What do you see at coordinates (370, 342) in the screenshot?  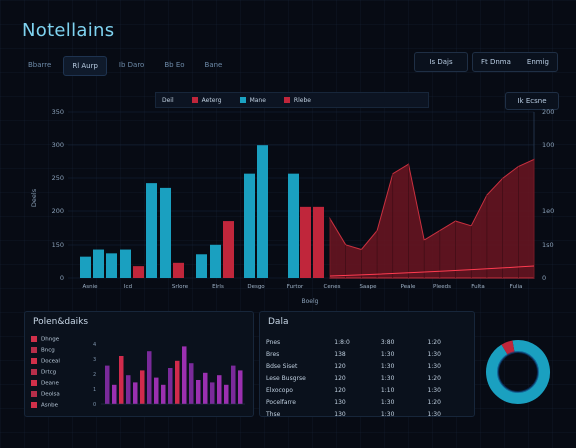 I see `table-row: Pnes 1:8:0 3:80 1:20` at bounding box center [370, 342].